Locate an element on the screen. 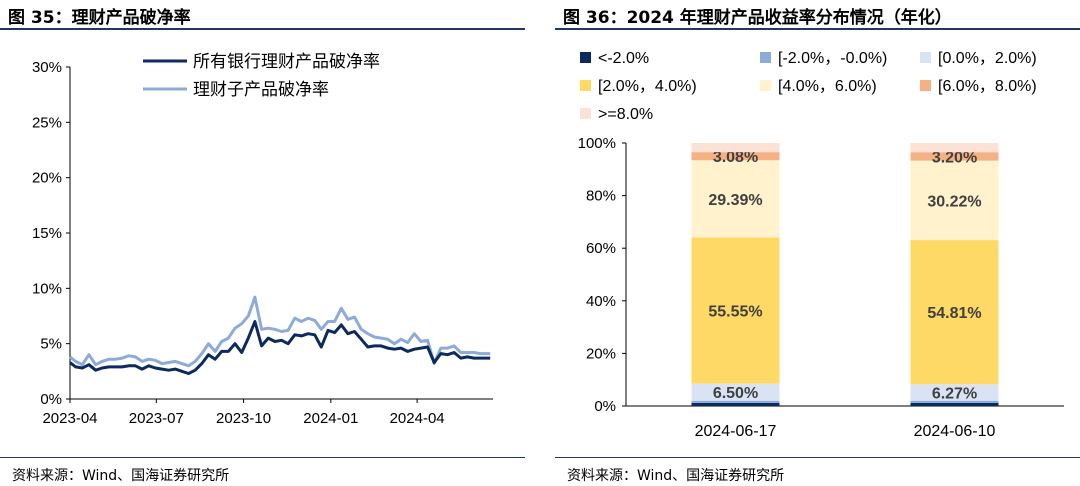 This screenshot has height=486, width=1080. left-source-text: 资料来源：Wind、国海证券研究所 is located at coordinates (121, 476).